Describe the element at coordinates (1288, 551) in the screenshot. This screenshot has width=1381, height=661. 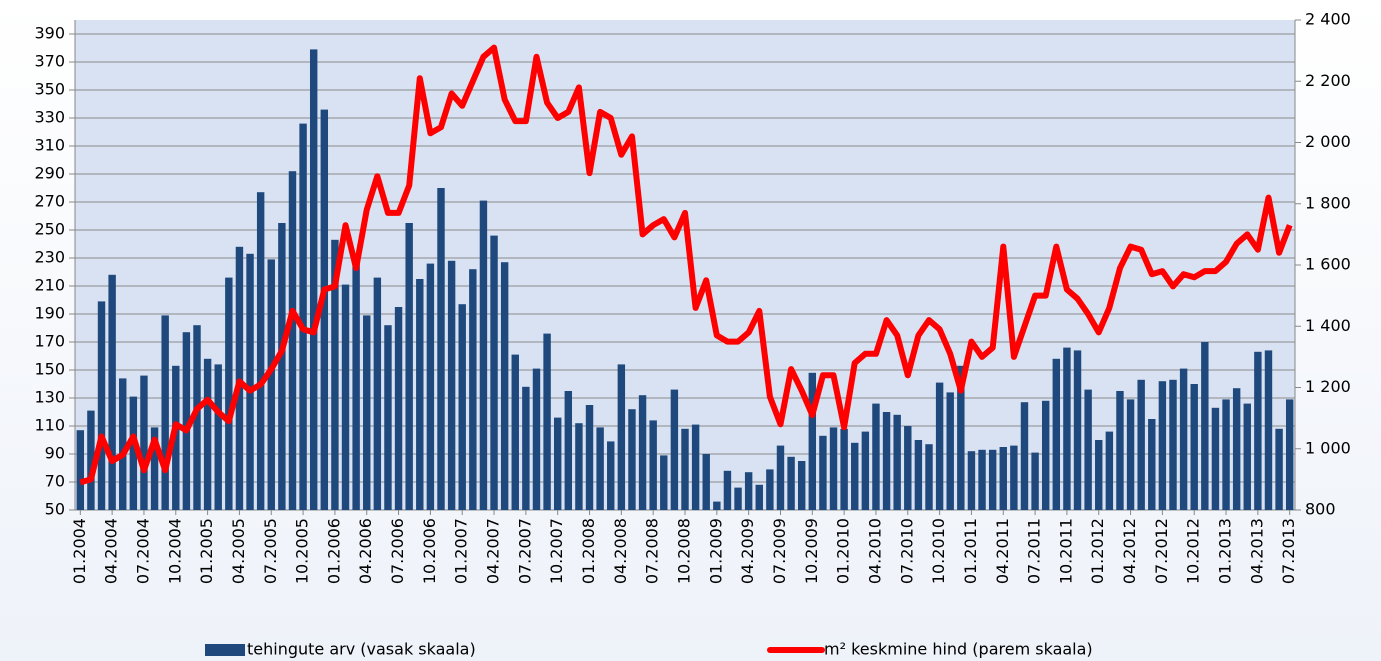
I see `x-tick-label: 07.2013` at that location.